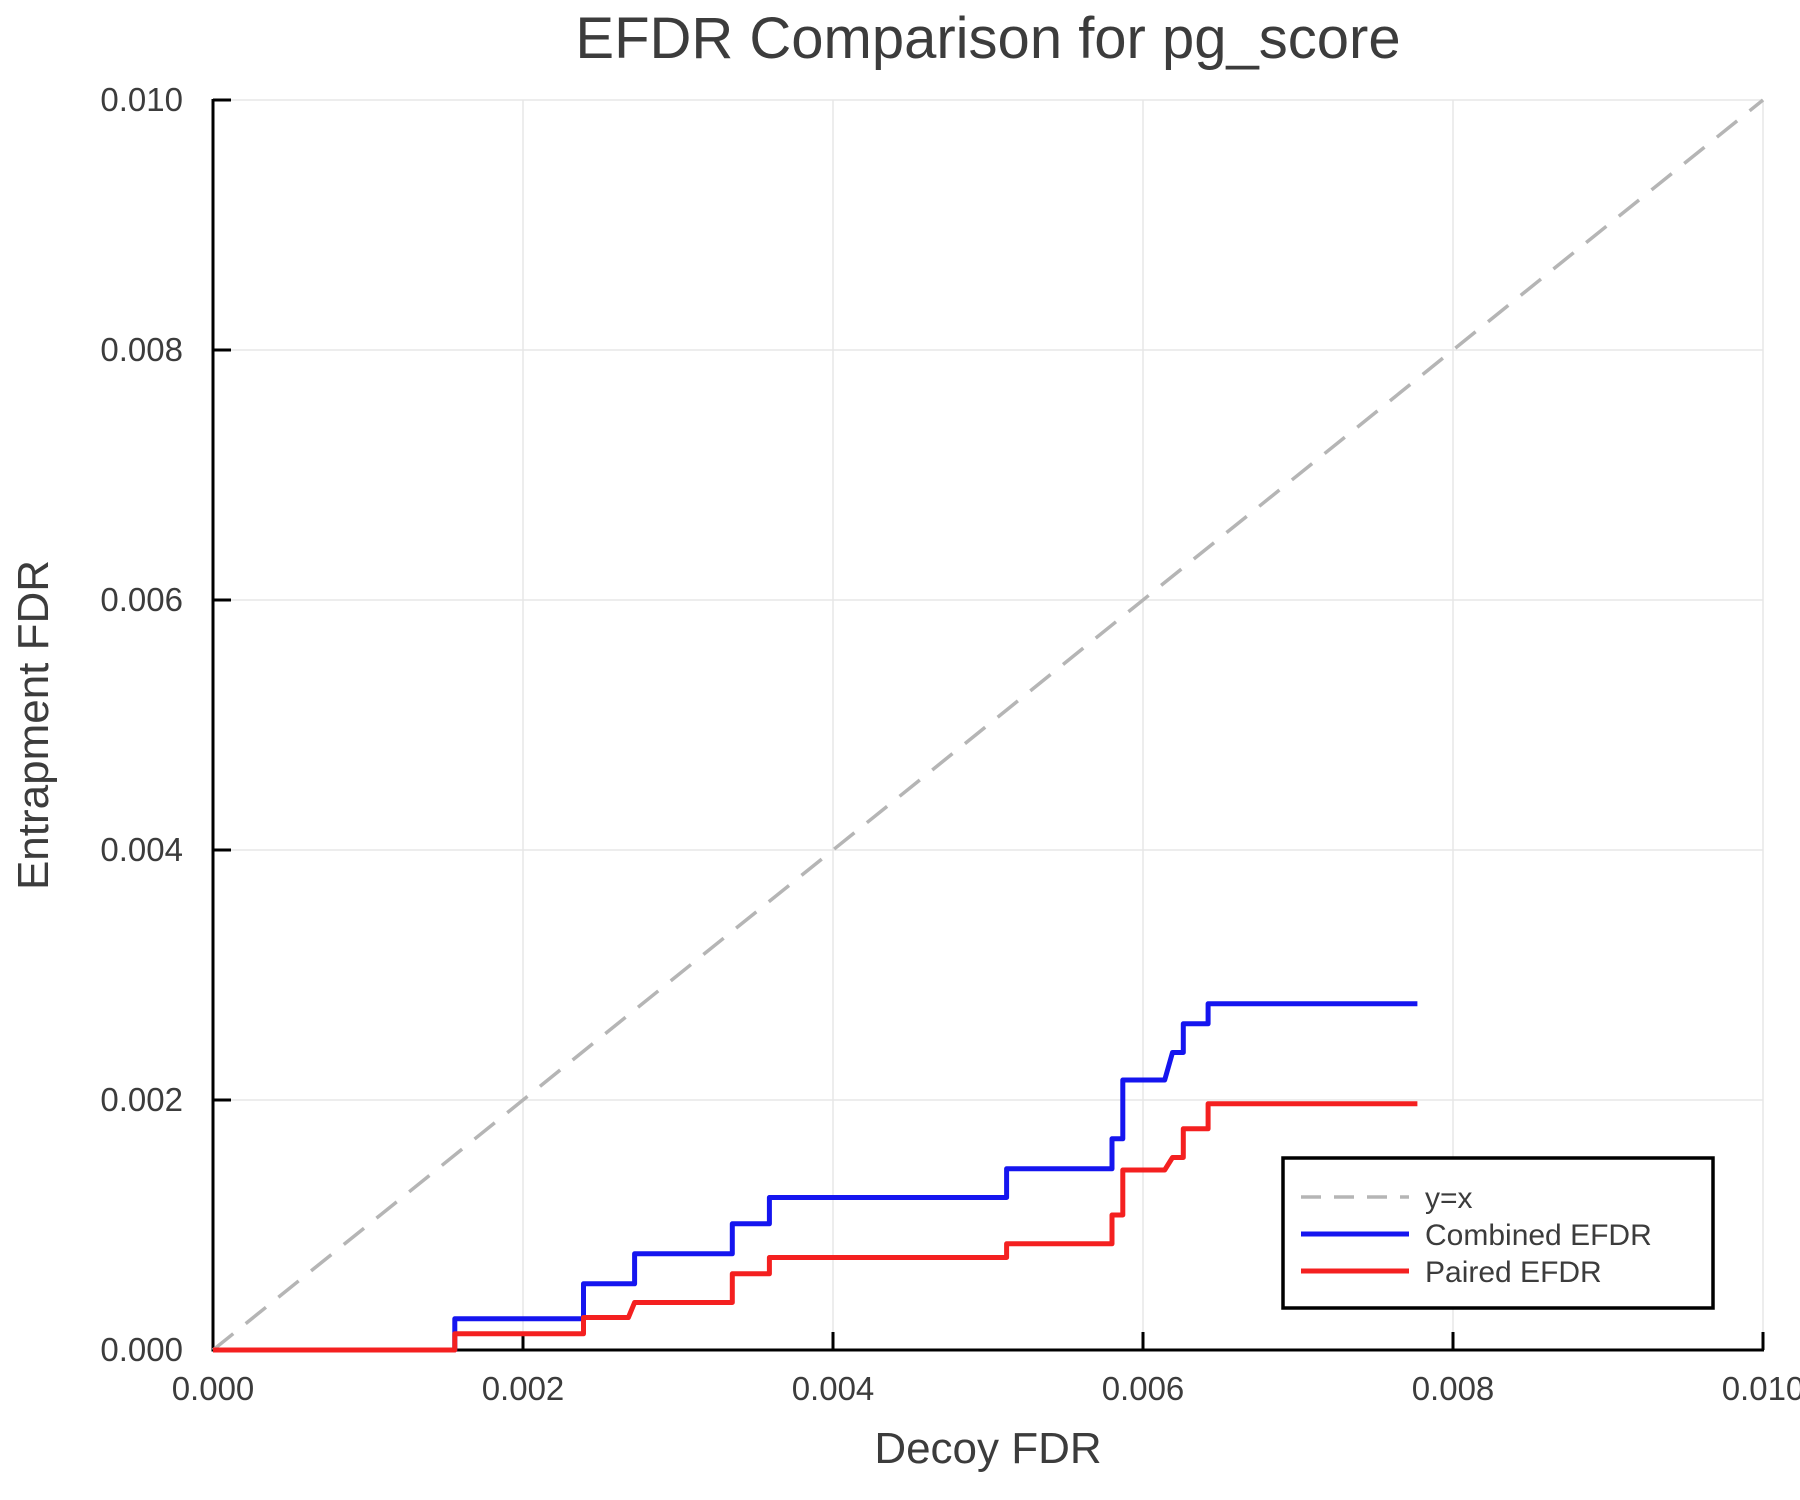 This screenshot has width=1800, height=1500. I want to click on y-axis-label: Entrapment FDR, so click(33, 725).